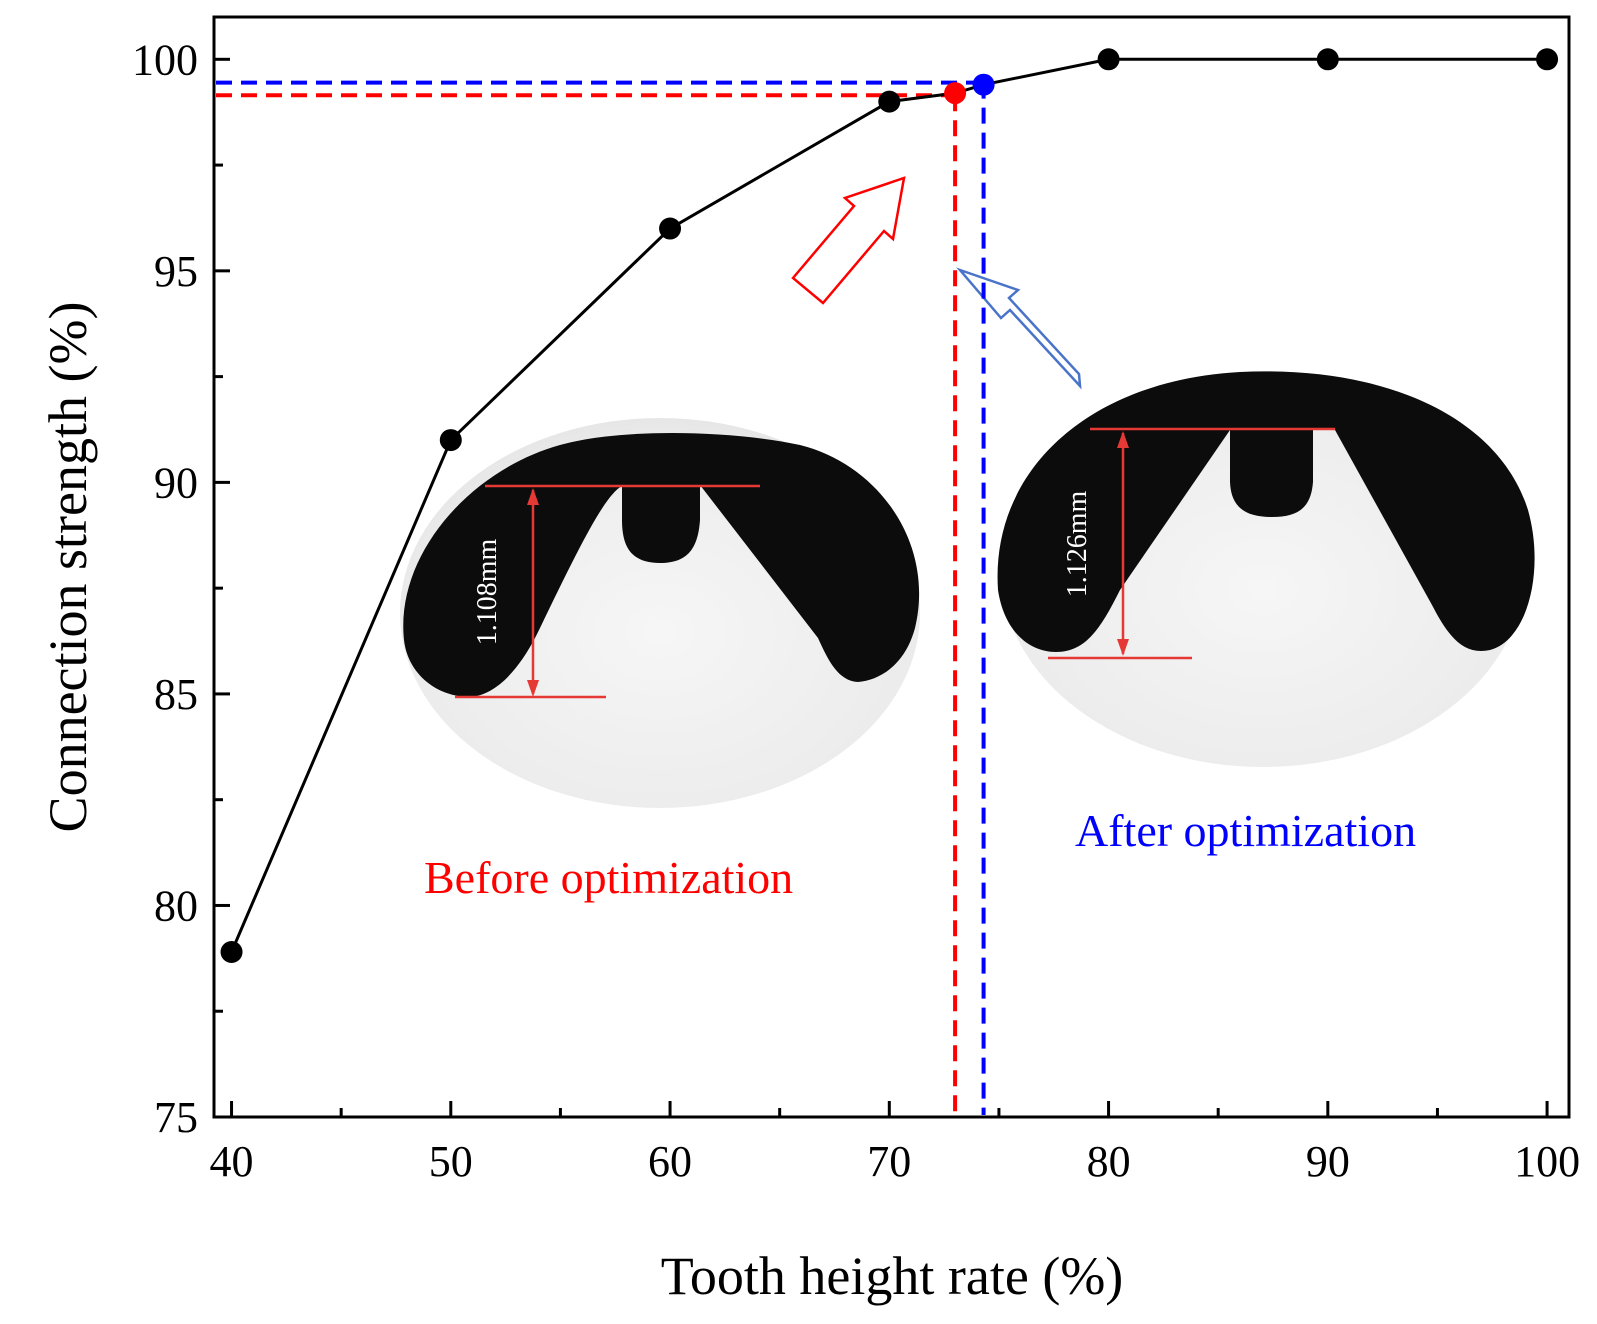 This screenshot has width=1597, height=1324. Describe the element at coordinates (889, 1161) in the screenshot. I see `x-tick-label: 70` at that location.